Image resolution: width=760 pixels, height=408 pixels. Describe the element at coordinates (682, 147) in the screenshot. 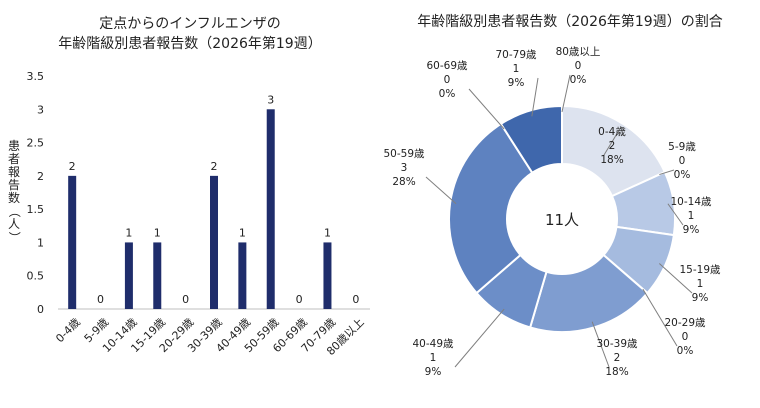

I see `slice-category-label: 5-9歳` at that location.